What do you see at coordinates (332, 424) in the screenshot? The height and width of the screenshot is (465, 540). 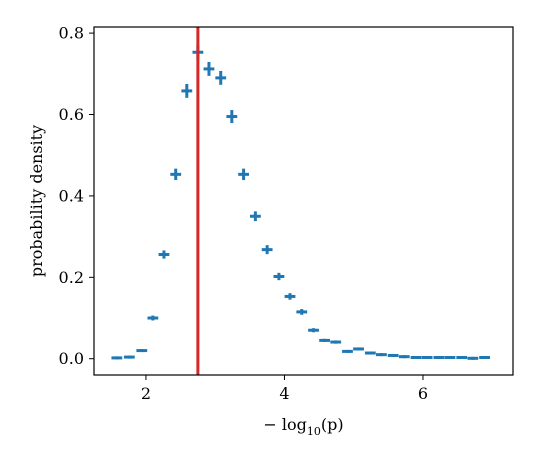 I see `x-axis-label-argument: (p)` at bounding box center [332, 424].